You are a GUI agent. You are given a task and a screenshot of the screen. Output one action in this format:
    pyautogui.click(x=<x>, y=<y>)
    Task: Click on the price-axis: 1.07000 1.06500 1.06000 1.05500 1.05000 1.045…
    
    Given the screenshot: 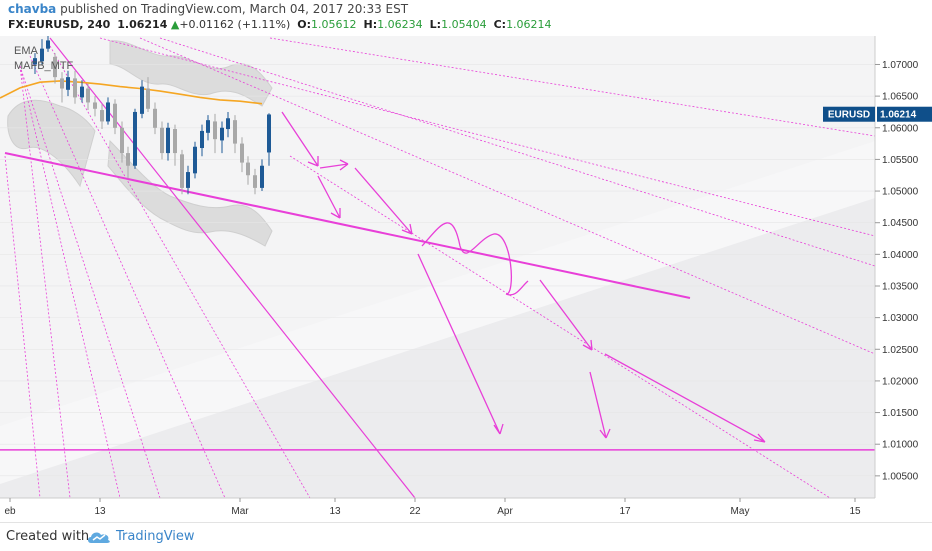 What is the action you would take?
    pyautogui.click(x=897, y=271)
    